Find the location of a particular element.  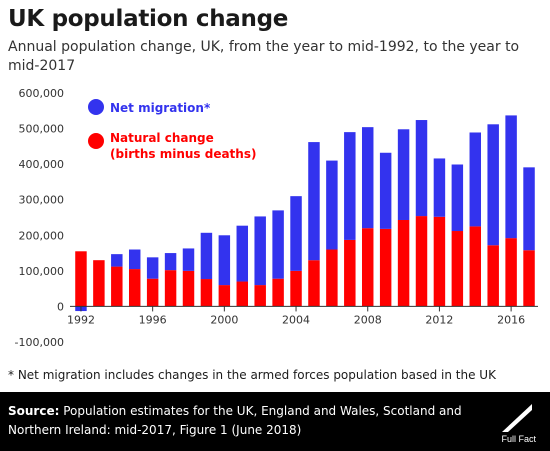

x-tick-label: 1992 is located at coordinates (81, 319).